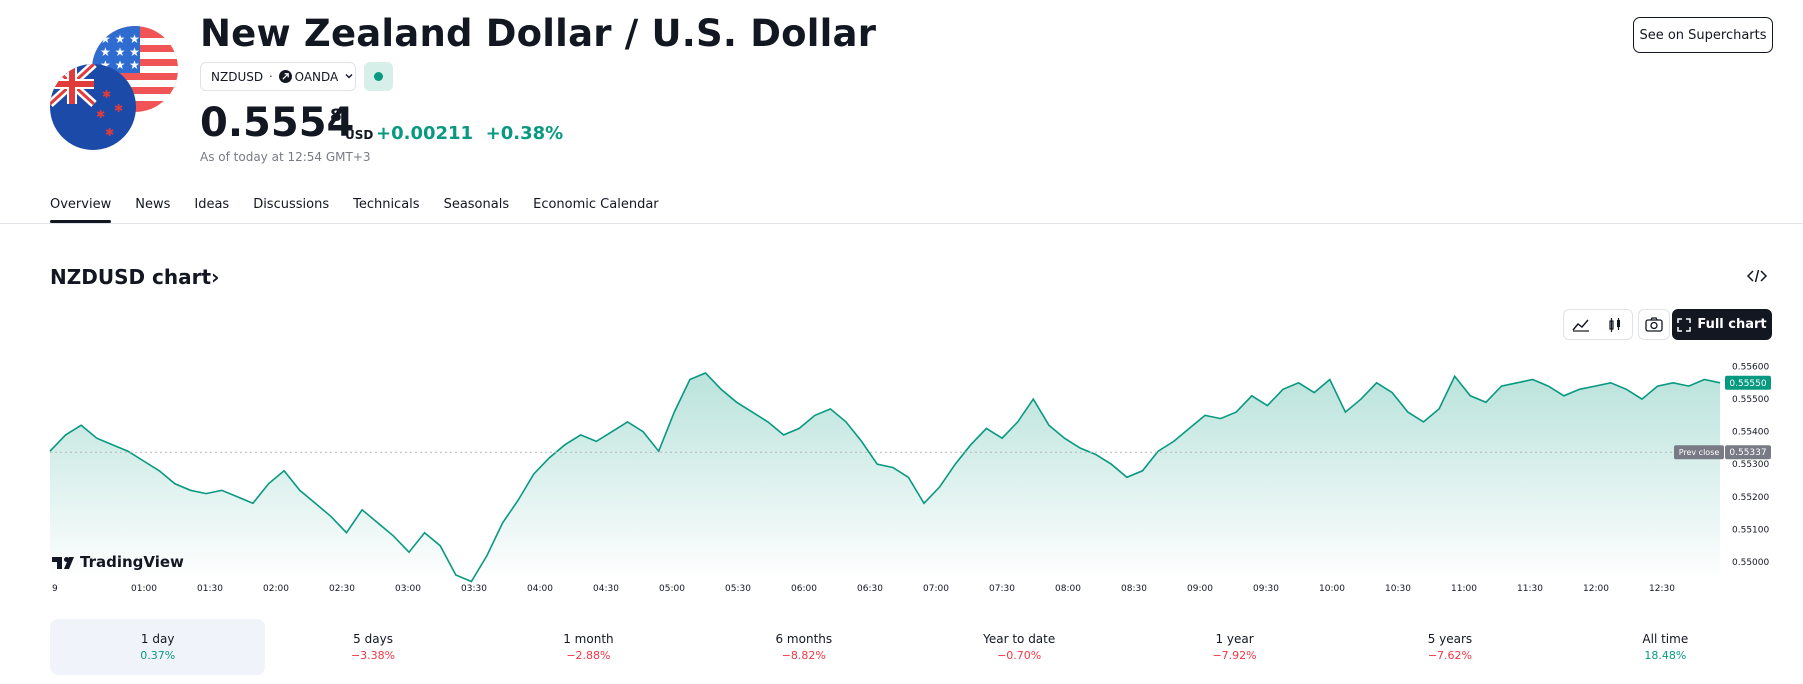 The image size is (1803, 684). Describe the element at coordinates (66, 559) in the screenshot. I see `tradingview-logo-dot` at that location.